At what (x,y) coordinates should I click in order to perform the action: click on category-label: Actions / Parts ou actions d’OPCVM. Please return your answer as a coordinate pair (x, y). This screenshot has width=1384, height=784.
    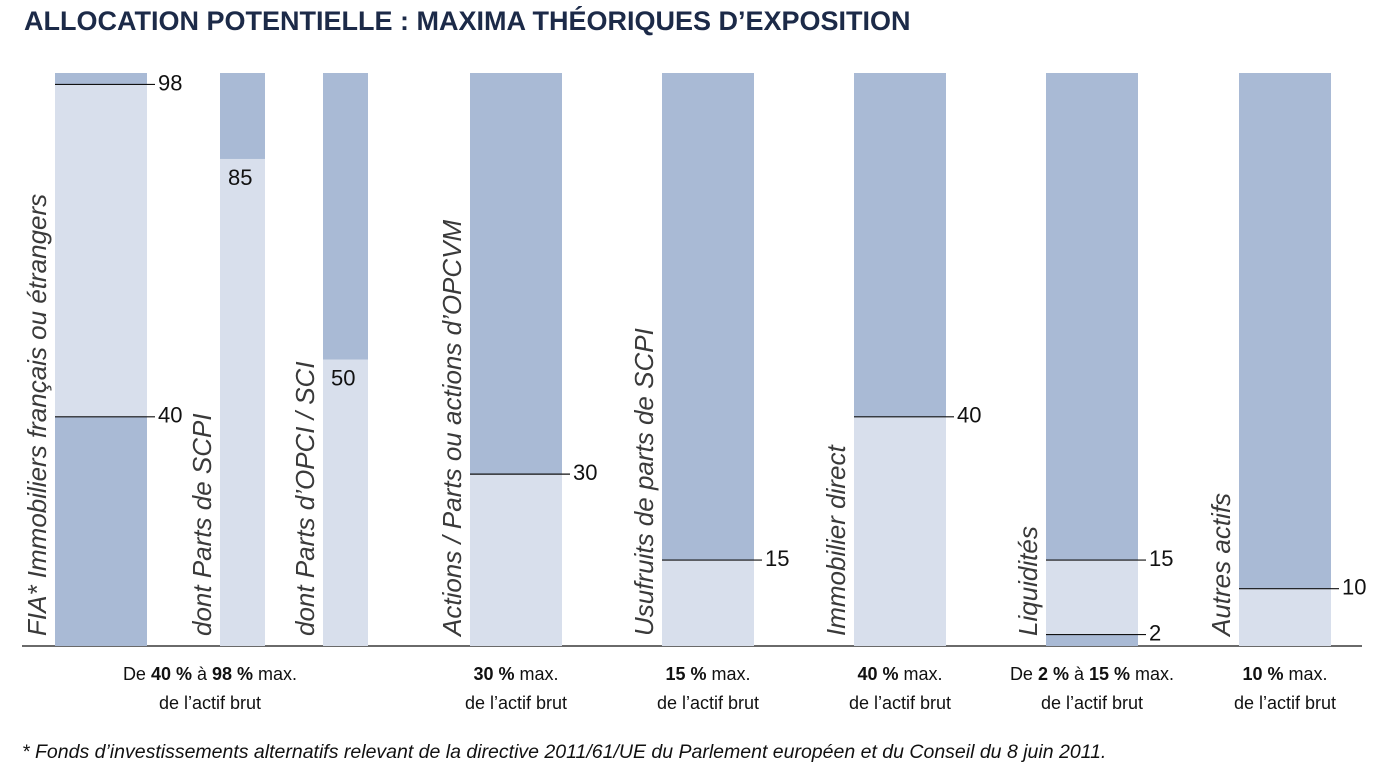
    Looking at the image, I should click on (452, 428).